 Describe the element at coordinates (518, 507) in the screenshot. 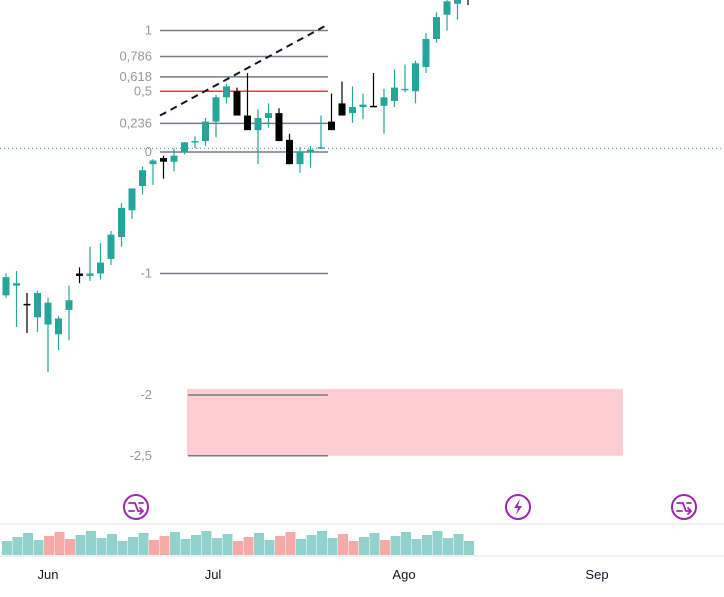

I see `dividend-icon` at that location.